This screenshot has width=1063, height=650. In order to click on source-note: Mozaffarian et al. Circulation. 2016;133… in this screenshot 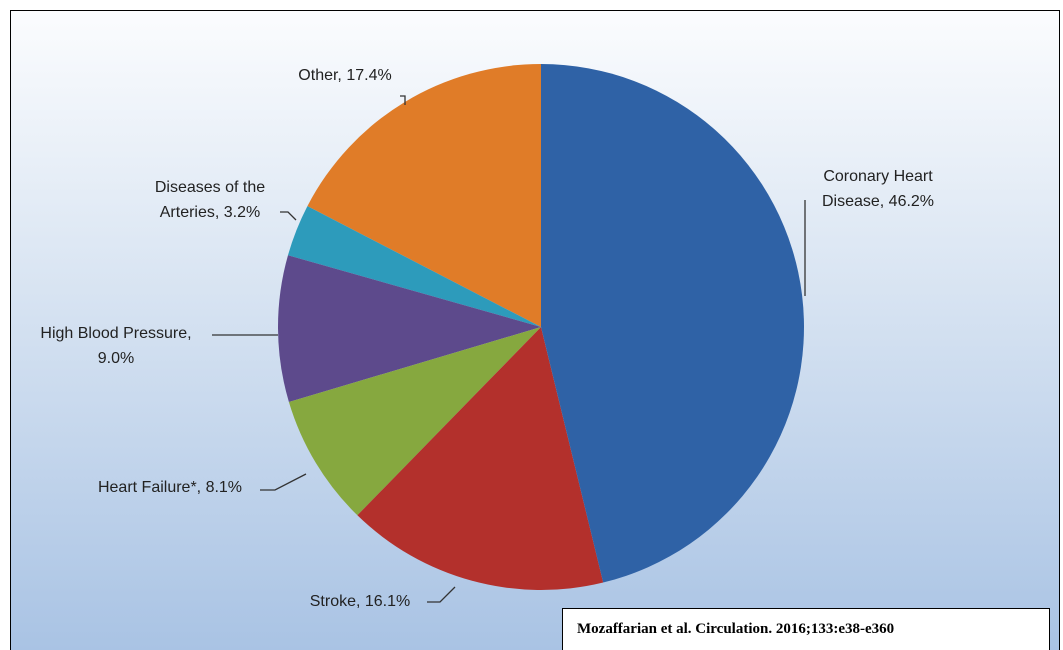, I will do `click(806, 629)`.